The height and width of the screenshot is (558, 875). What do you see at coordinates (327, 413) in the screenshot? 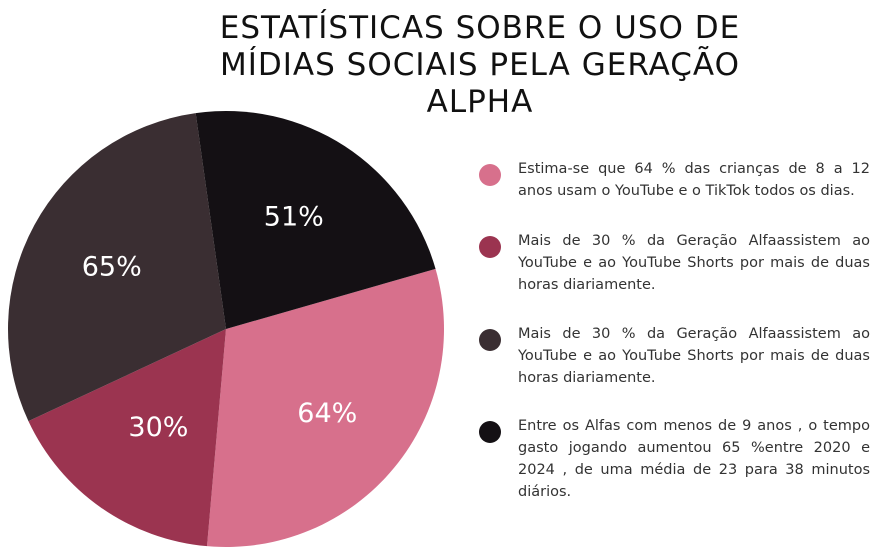
I see `pie-label-64: 64%` at bounding box center [327, 413].